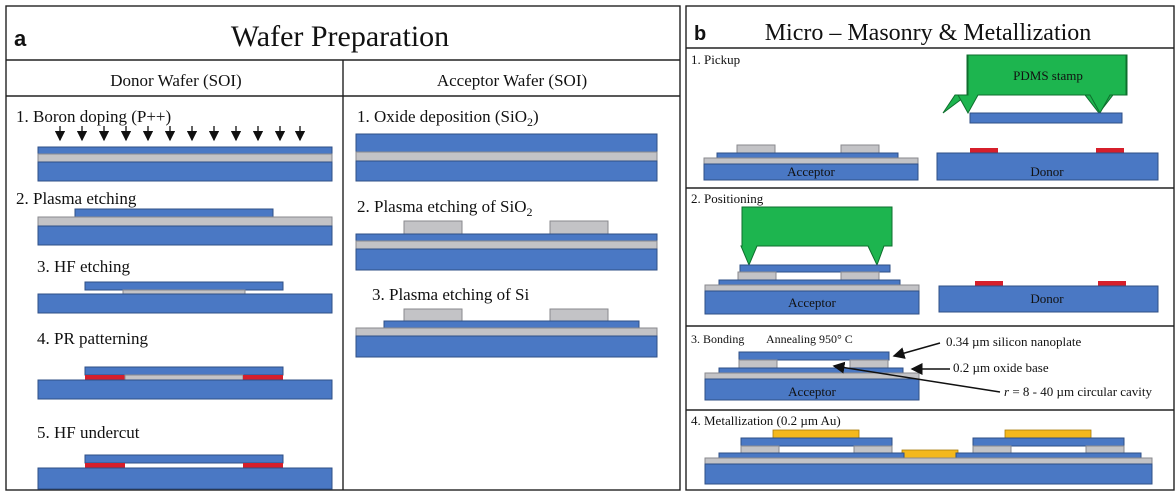 The image size is (1176, 494). Describe the element at coordinates (180, 134) in the screenshot. I see `boron-arrows` at that location.